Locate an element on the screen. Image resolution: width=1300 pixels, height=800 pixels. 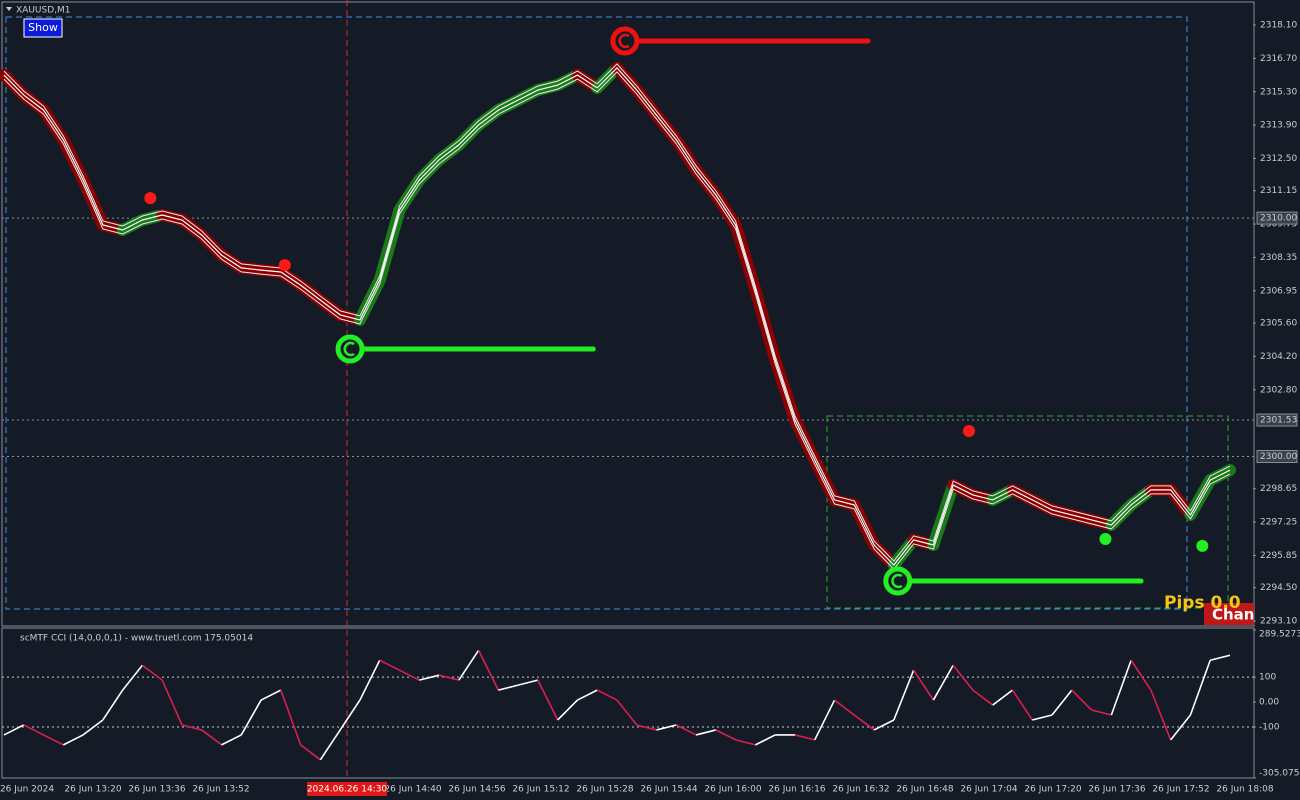
y-tick-label: 2304.20 is located at coordinates (1278, 357).